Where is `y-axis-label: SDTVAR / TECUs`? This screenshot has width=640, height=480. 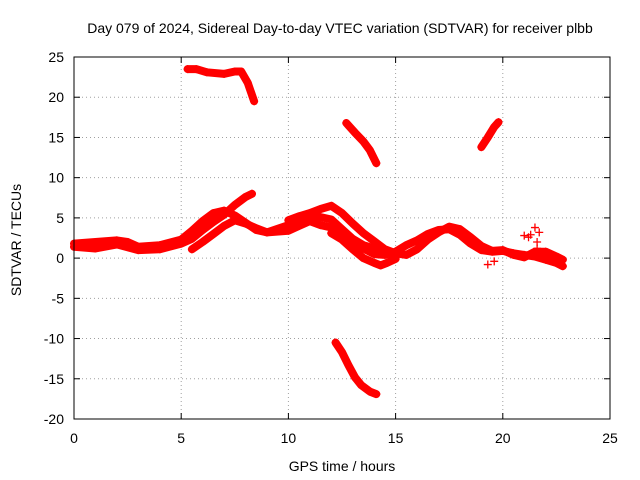 y-axis-label: SDTVAR / TECUs is located at coordinates (16, 240).